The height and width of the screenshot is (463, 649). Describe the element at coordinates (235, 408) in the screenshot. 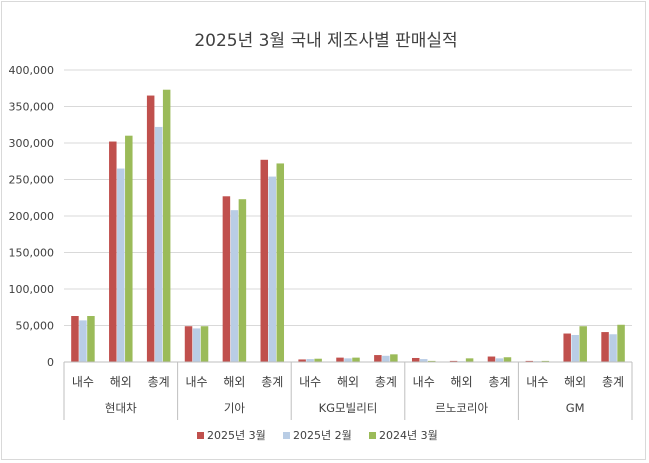

I see `x-group-label: 기아` at that location.